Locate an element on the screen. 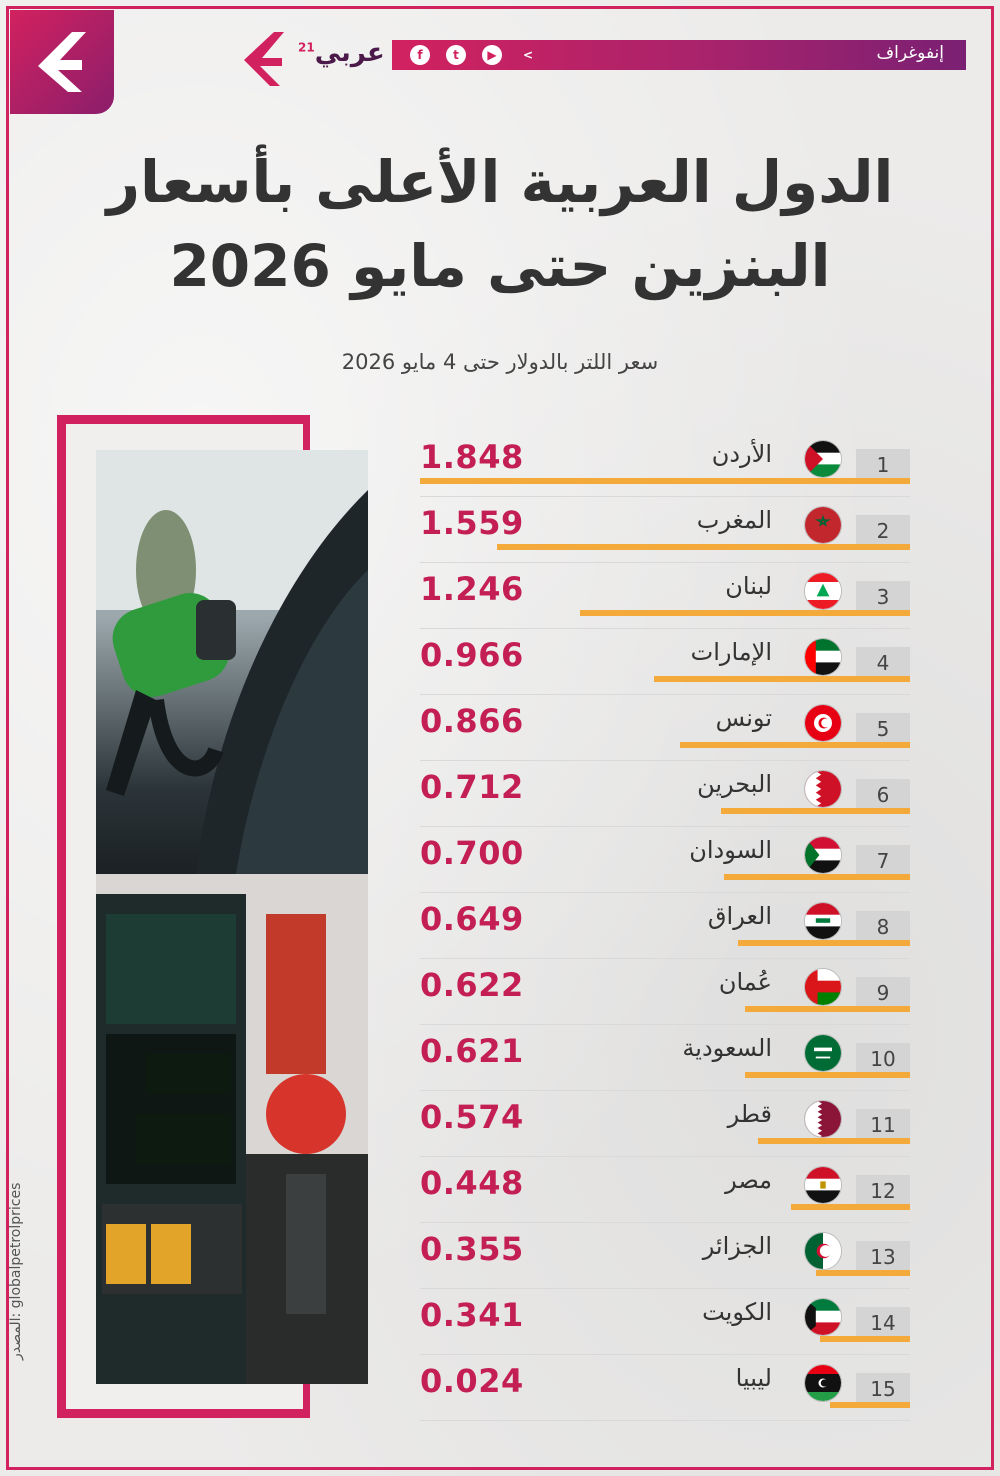  value-label: 1.848 is located at coordinates (472, 457).